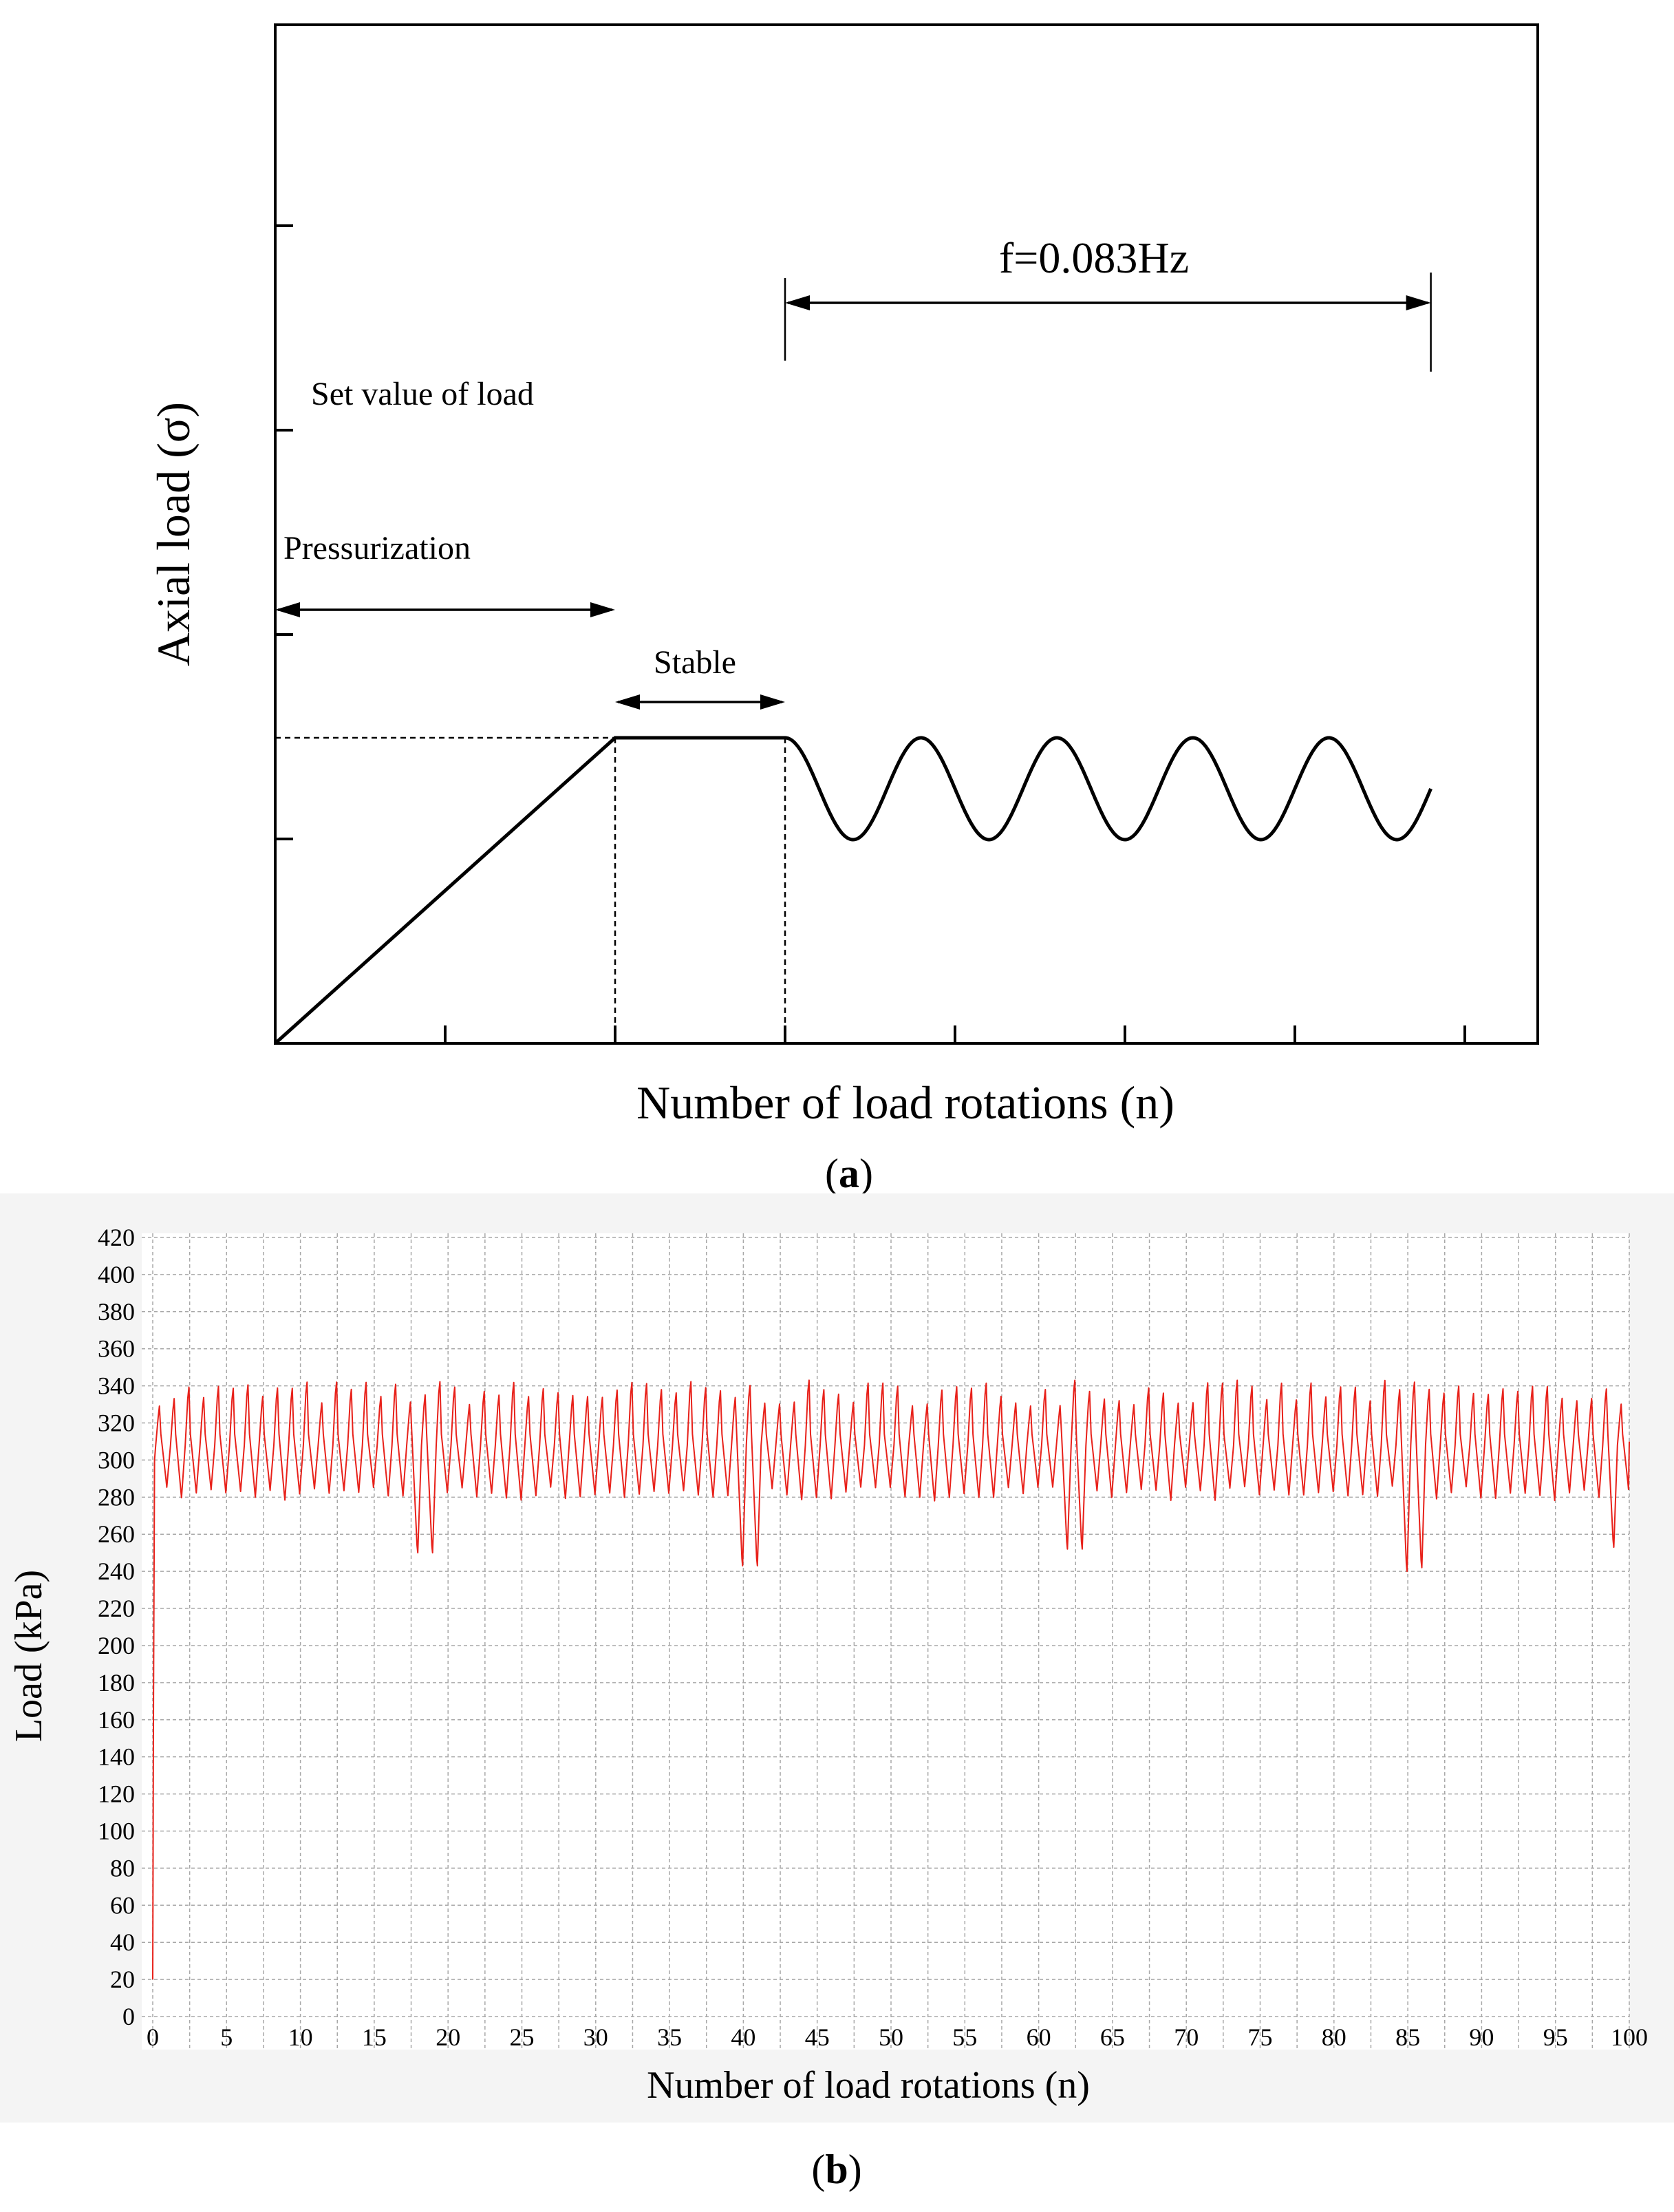 This screenshot has width=1674, height=2212. What do you see at coordinates (116, 1830) in the screenshot?
I see `panel-b-y-tick-label: 100` at bounding box center [116, 1830].